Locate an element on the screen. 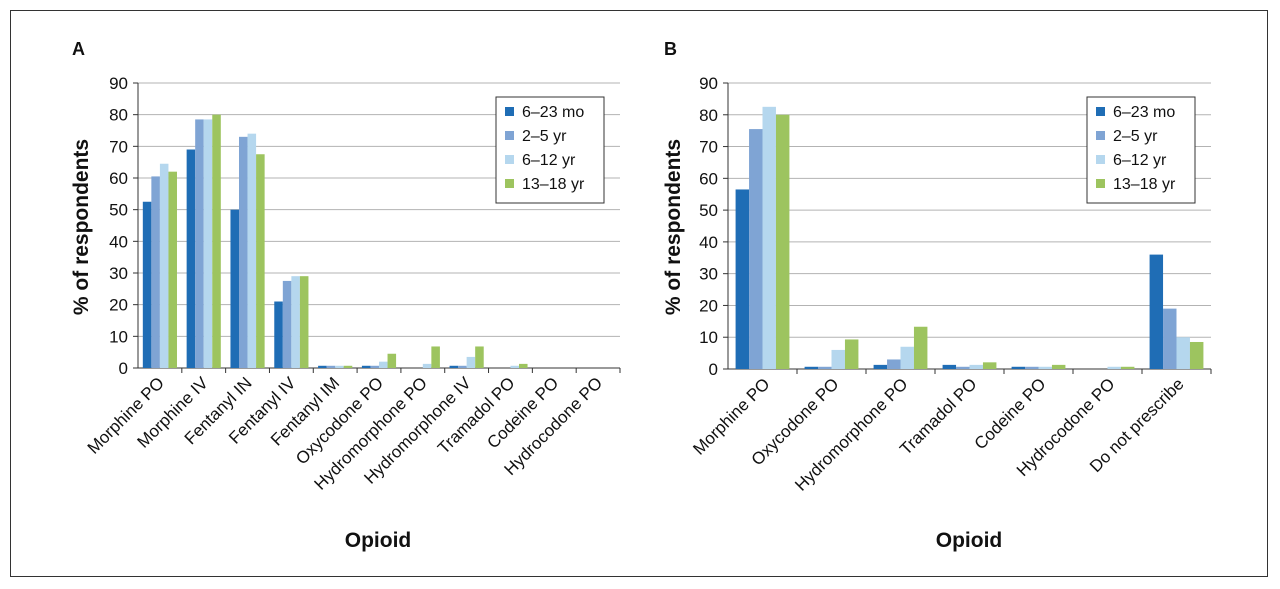  panel-b-ytick-label: 90 is located at coordinates (708, 83).